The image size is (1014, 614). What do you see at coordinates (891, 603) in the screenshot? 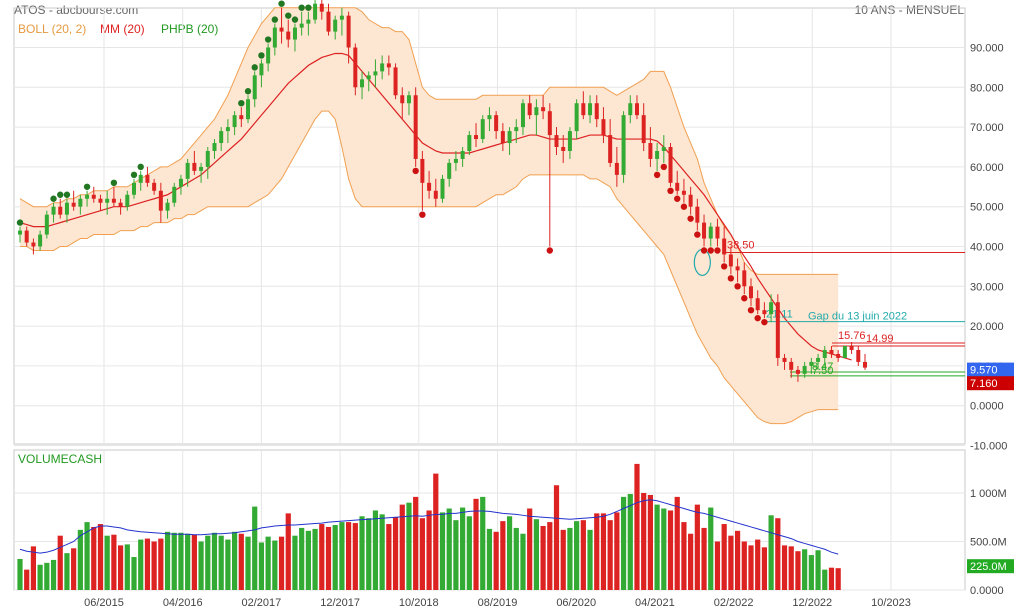
I see `x-tick-label: 10/2023` at bounding box center [891, 603].